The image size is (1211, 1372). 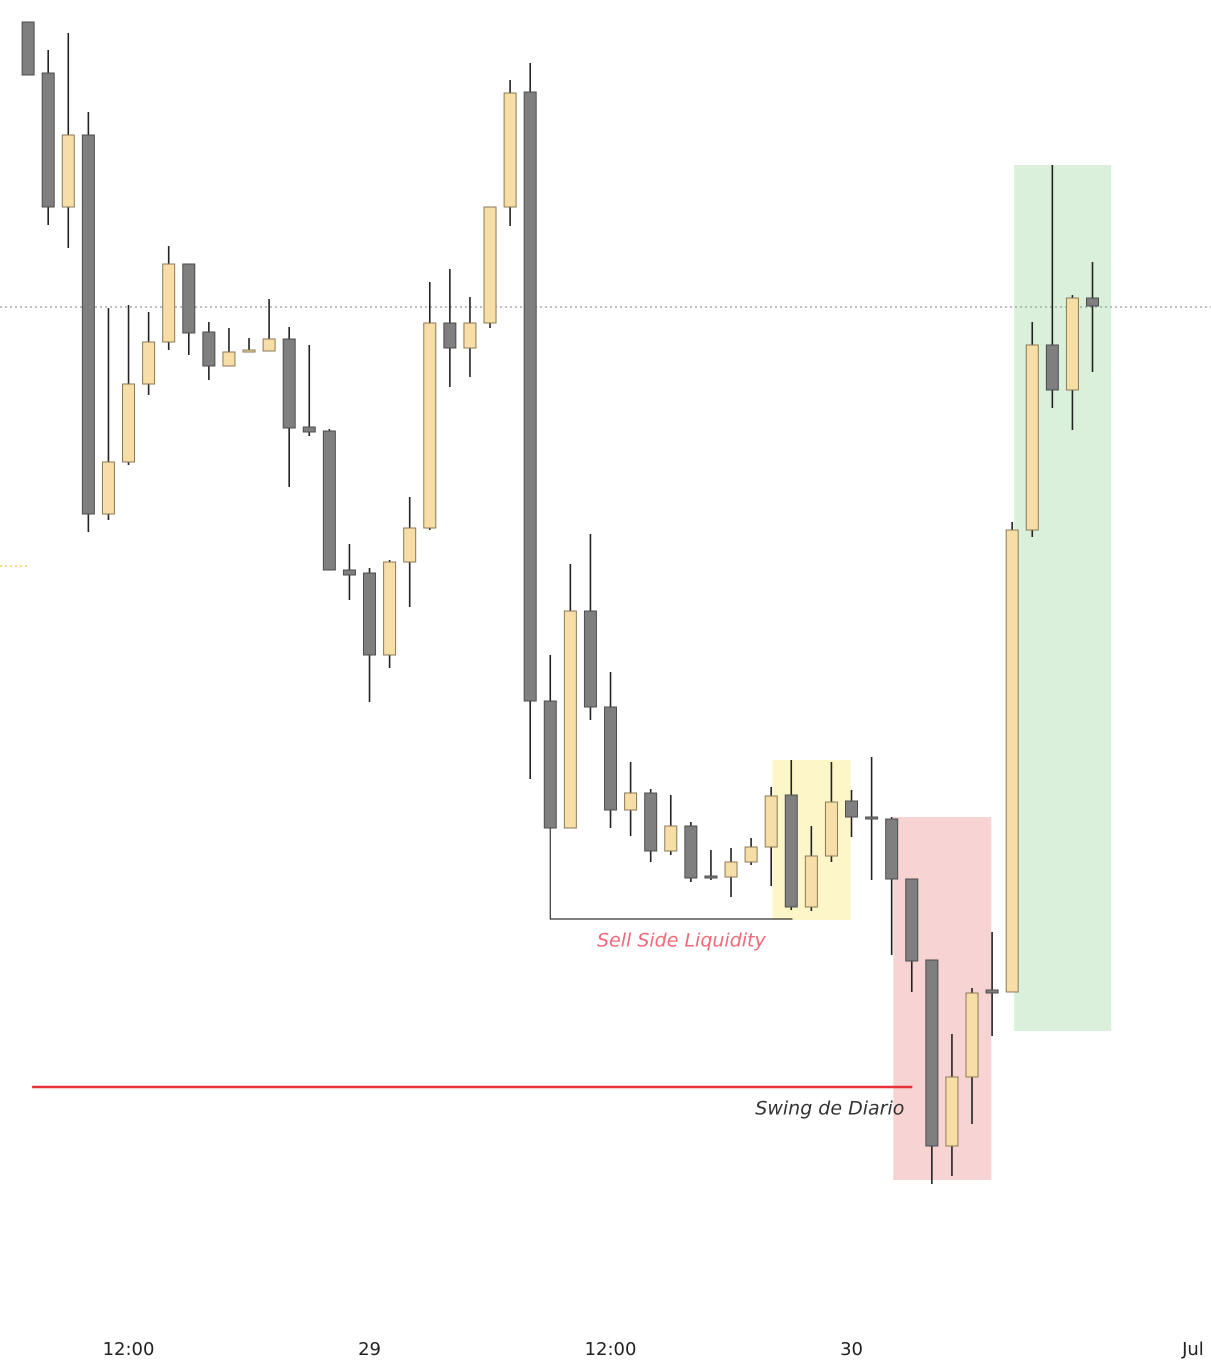 What do you see at coordinates (1192, 1349) in the screenshot?
I see `x-tick-label: Jul` at bounding box center [1192, 1349].